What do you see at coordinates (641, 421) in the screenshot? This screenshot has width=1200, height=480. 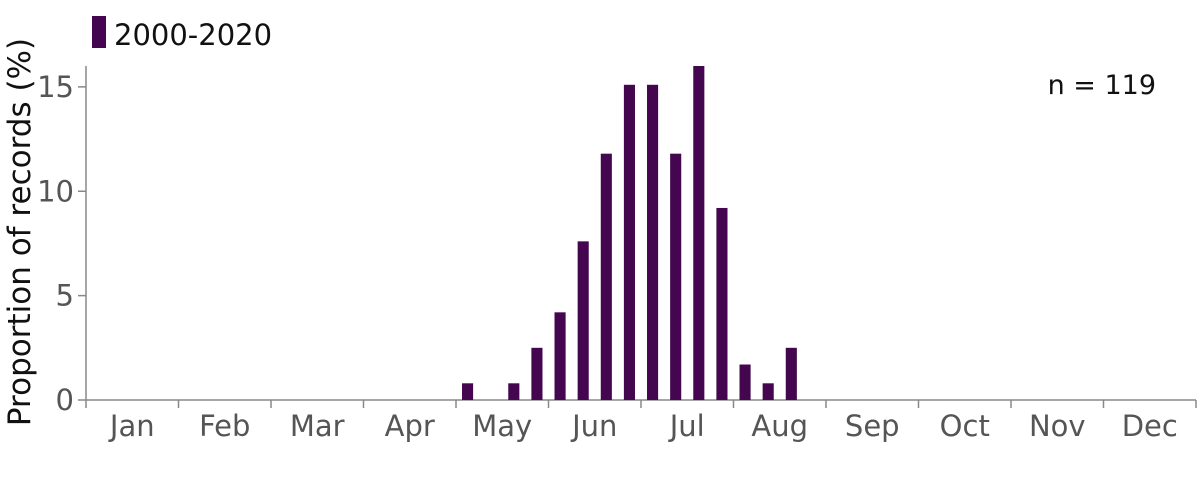 I see `x-ticks: Jan Feb Mar Apr May Jun Jul Aug Sep Oct Nov Dec` at bounding box center [641, 421].